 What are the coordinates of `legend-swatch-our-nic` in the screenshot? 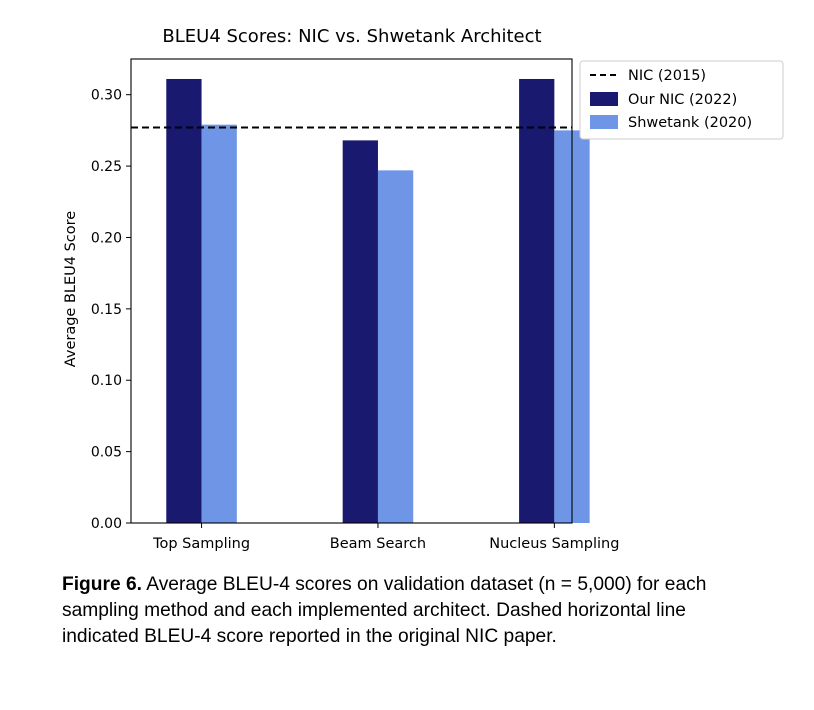 It's located at (604, 99).